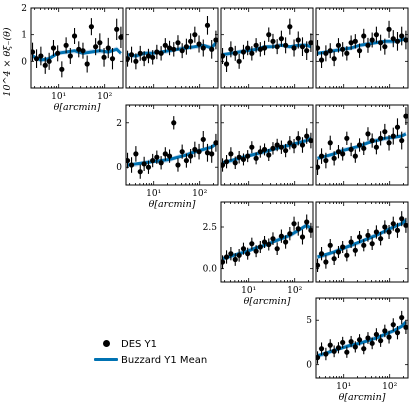  I want to click on y-tick-label: 5, so click(309, 321).